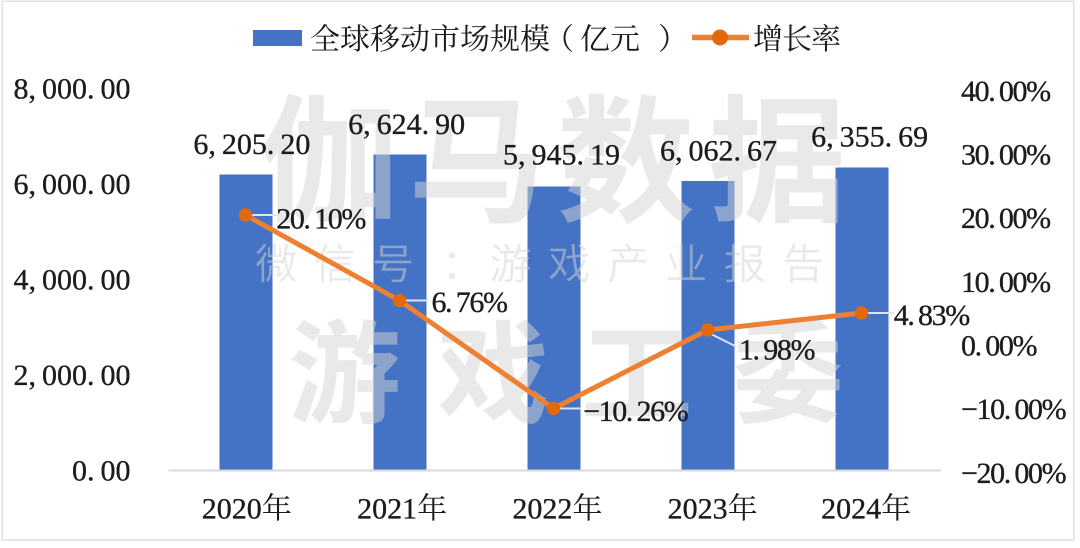  Describe the element at coordinates (251, 144) in the screenshot. I see `svg-text: 6, 205. 20` at that location.